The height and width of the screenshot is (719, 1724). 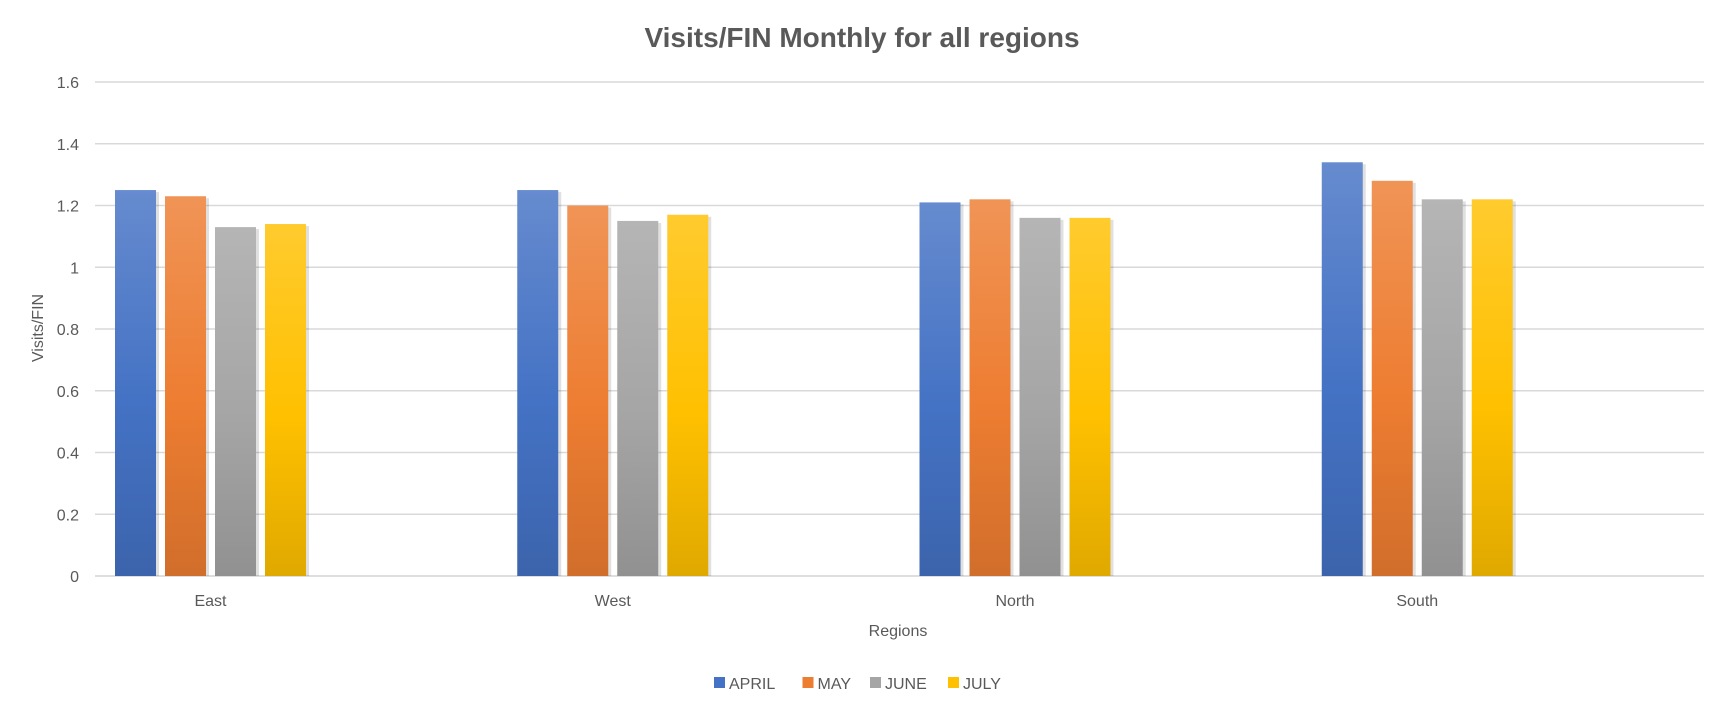 What do you see at coordinates (74, 577) in the screenshot?
I see `y-tick-label: 0` at bounding box center [74, 577].